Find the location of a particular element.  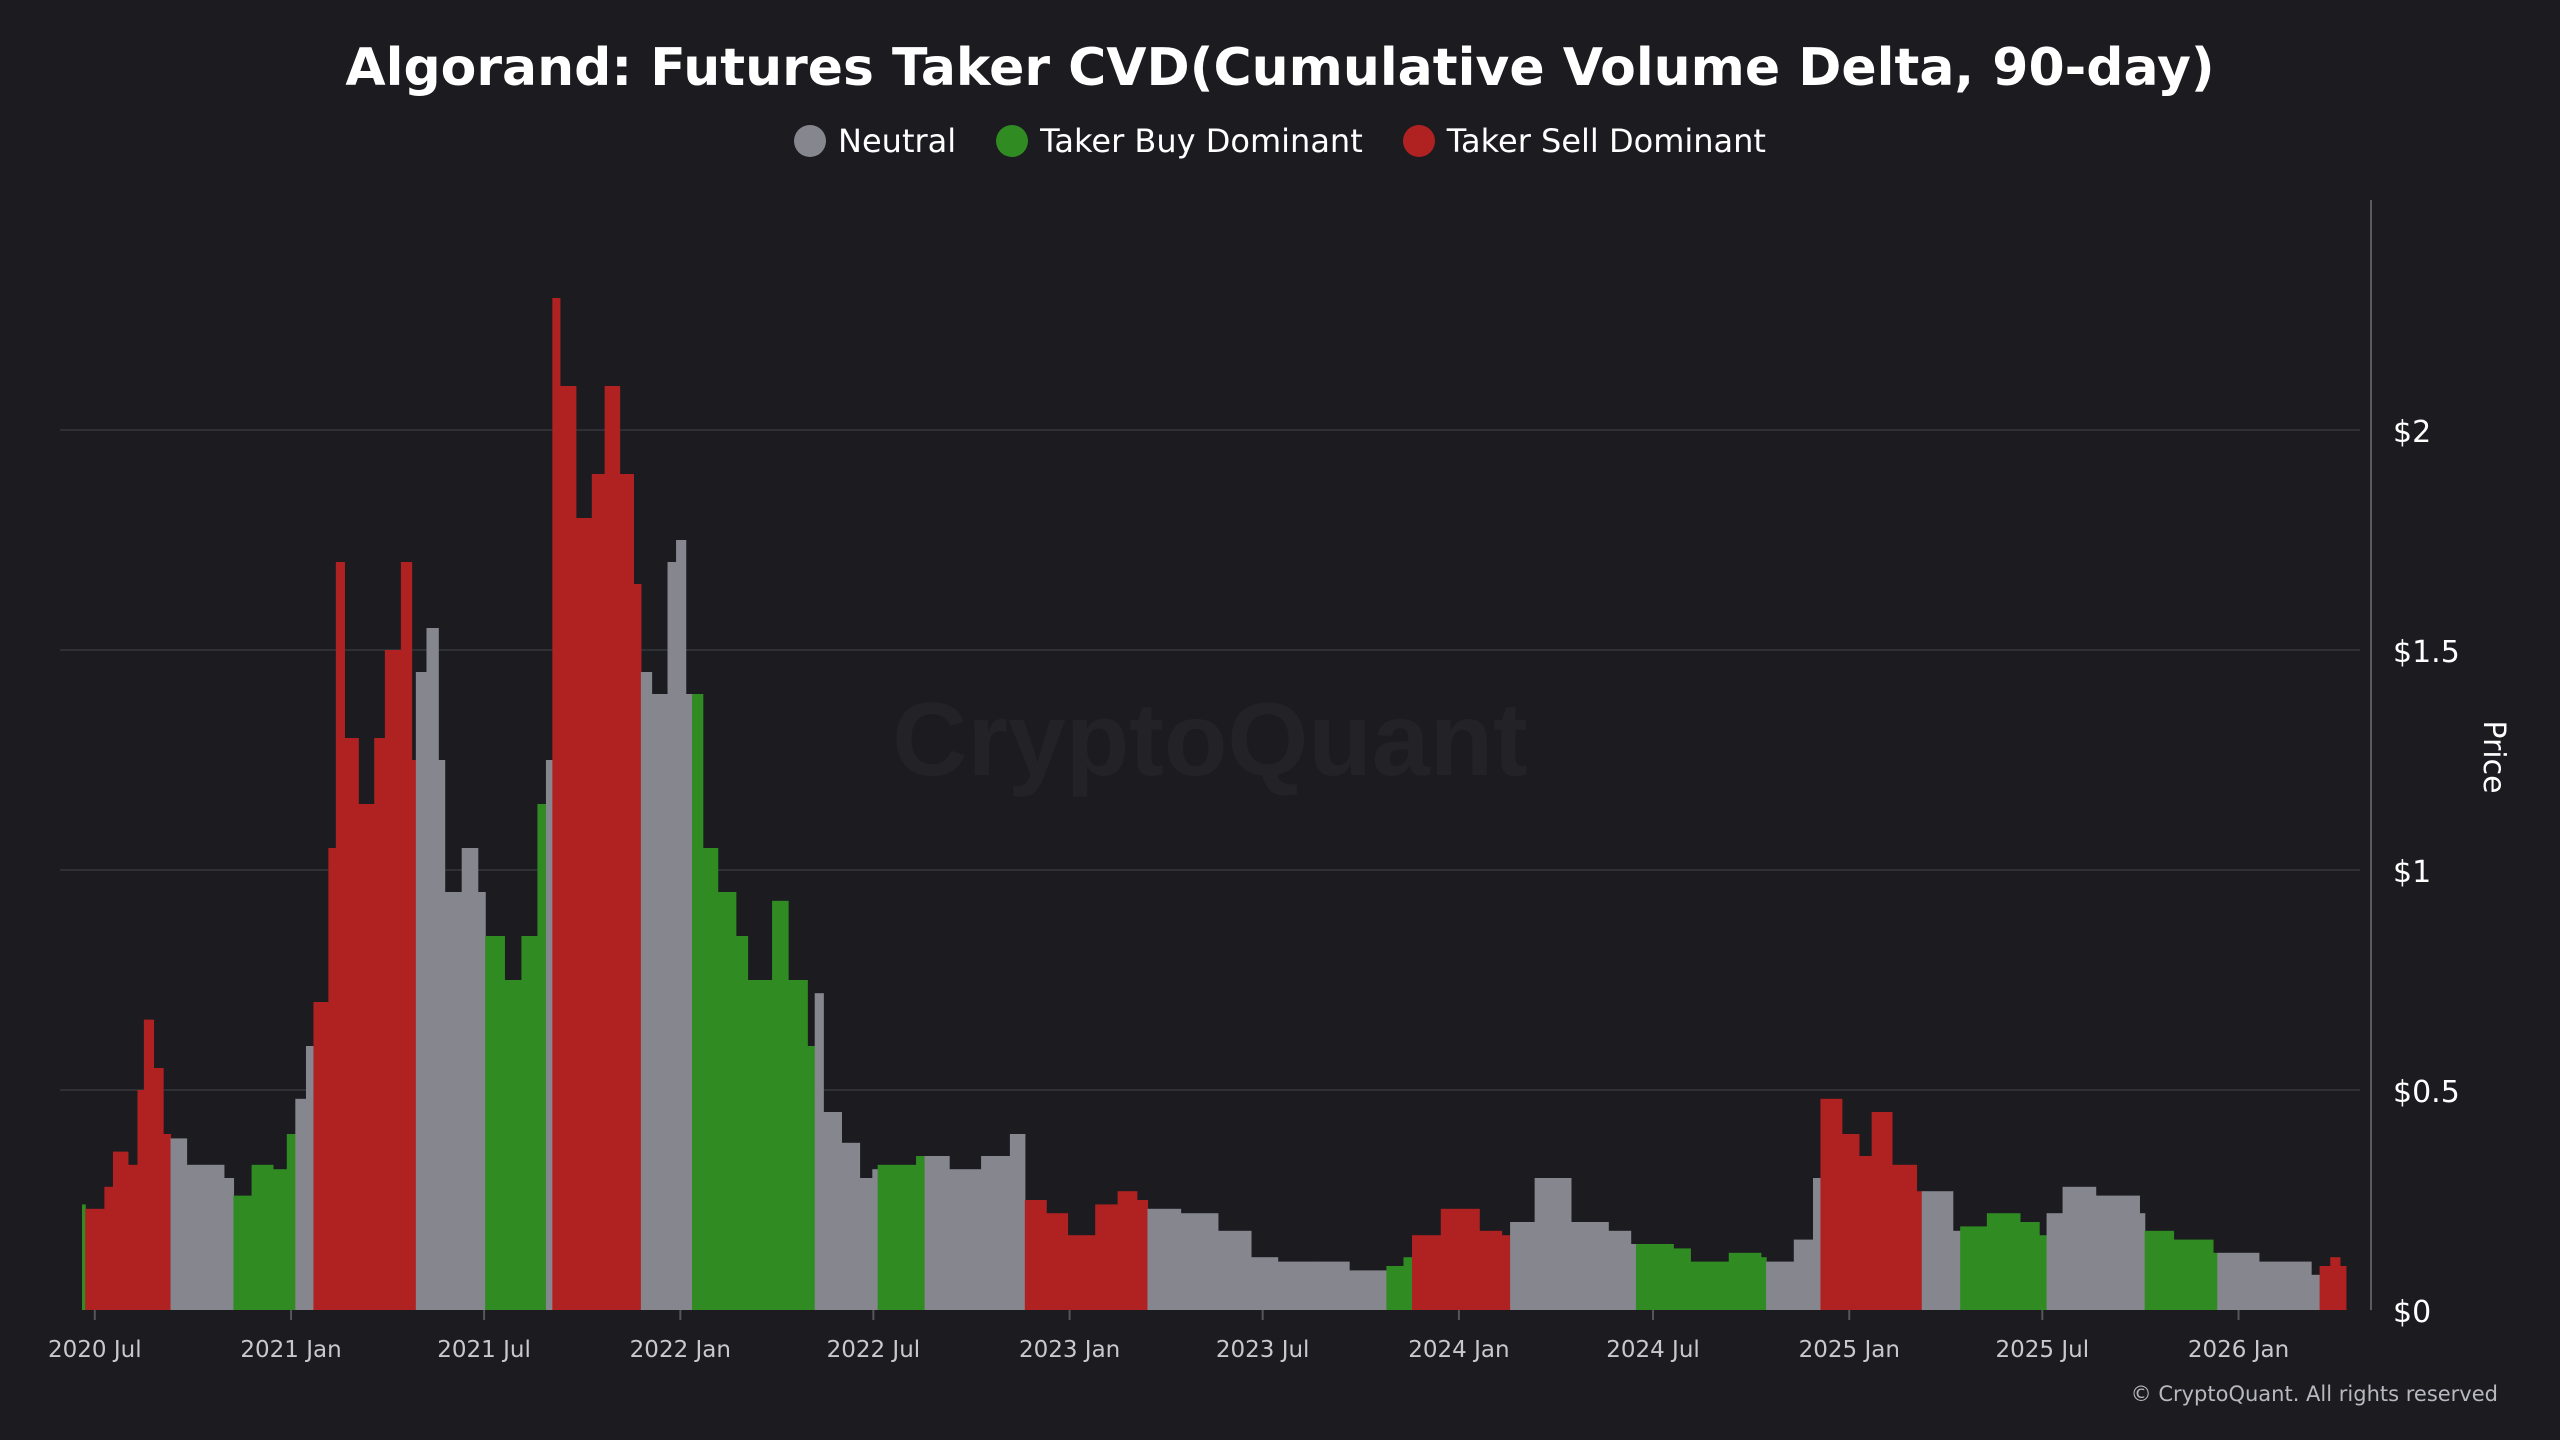

legend-label-taker-sell: Taker Sell Dominant is located at coordinates (1606, 141).